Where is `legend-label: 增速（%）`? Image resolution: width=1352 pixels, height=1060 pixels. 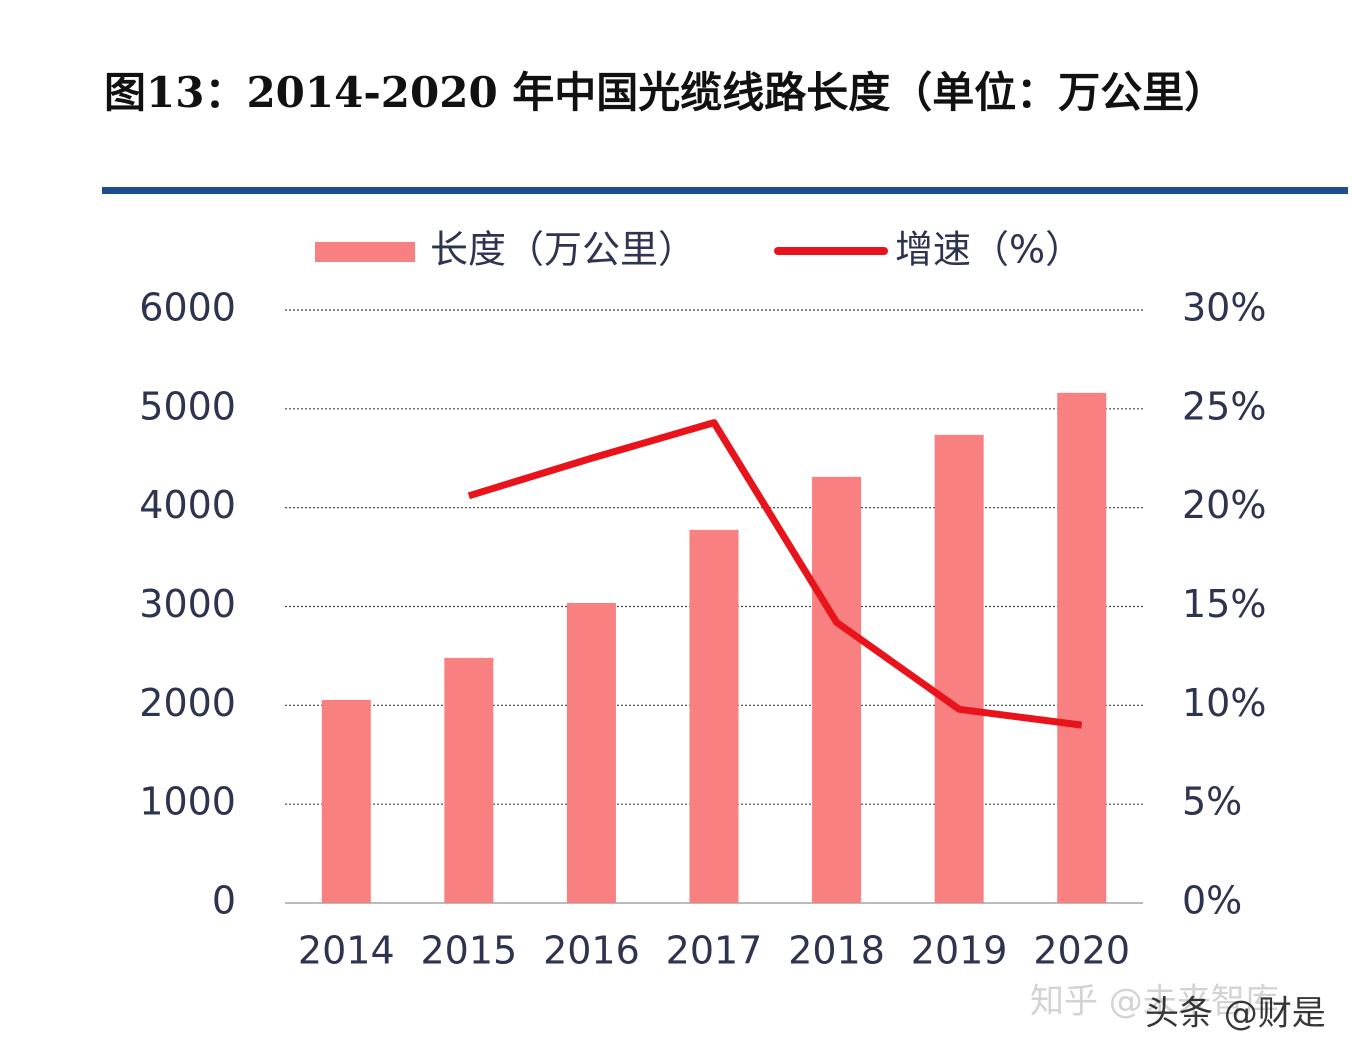
legend-label: 增速（%） is located at coordinates (989, 250).